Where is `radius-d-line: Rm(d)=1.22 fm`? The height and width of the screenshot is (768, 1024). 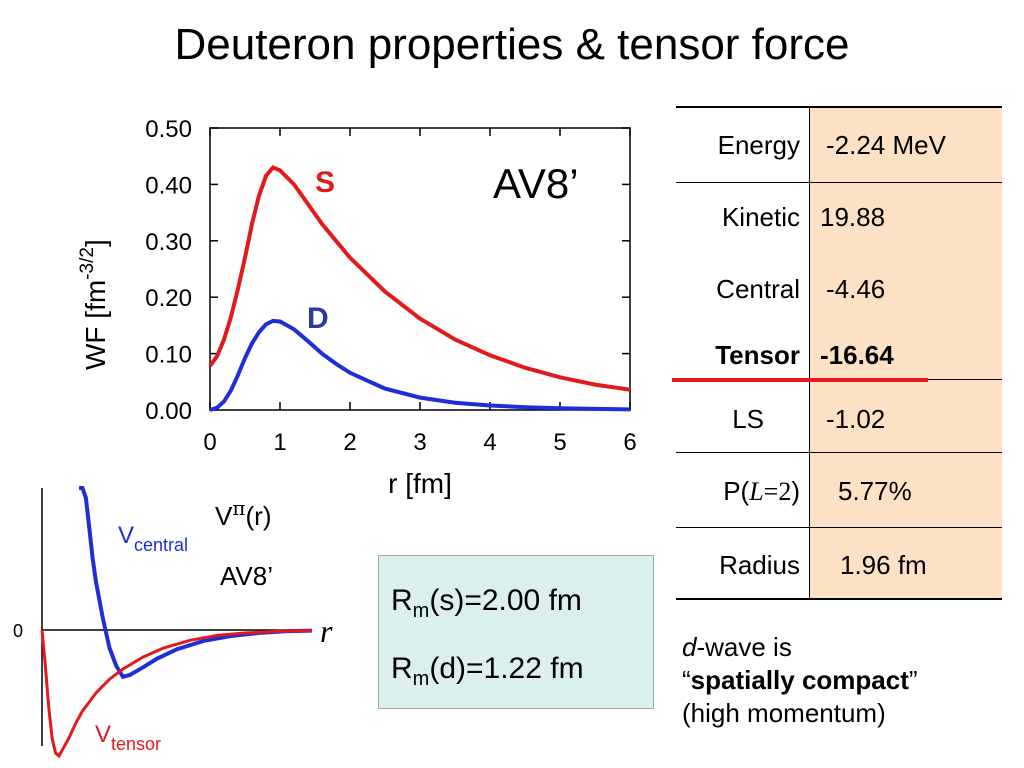 radius-d-line: Rm(d)=1.22 fm is located at coordinates (487, 671).